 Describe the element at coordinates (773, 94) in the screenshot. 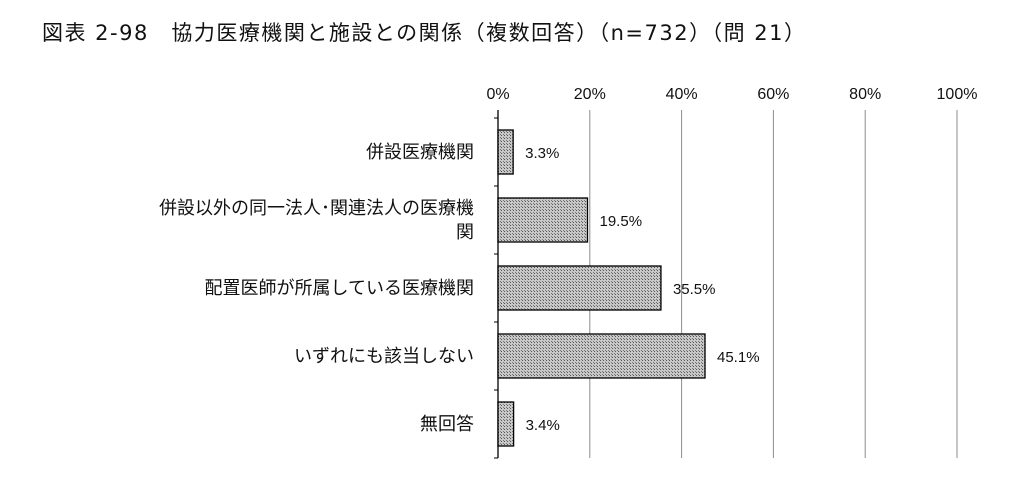

I see `x-tick-label: 60%` at that location.